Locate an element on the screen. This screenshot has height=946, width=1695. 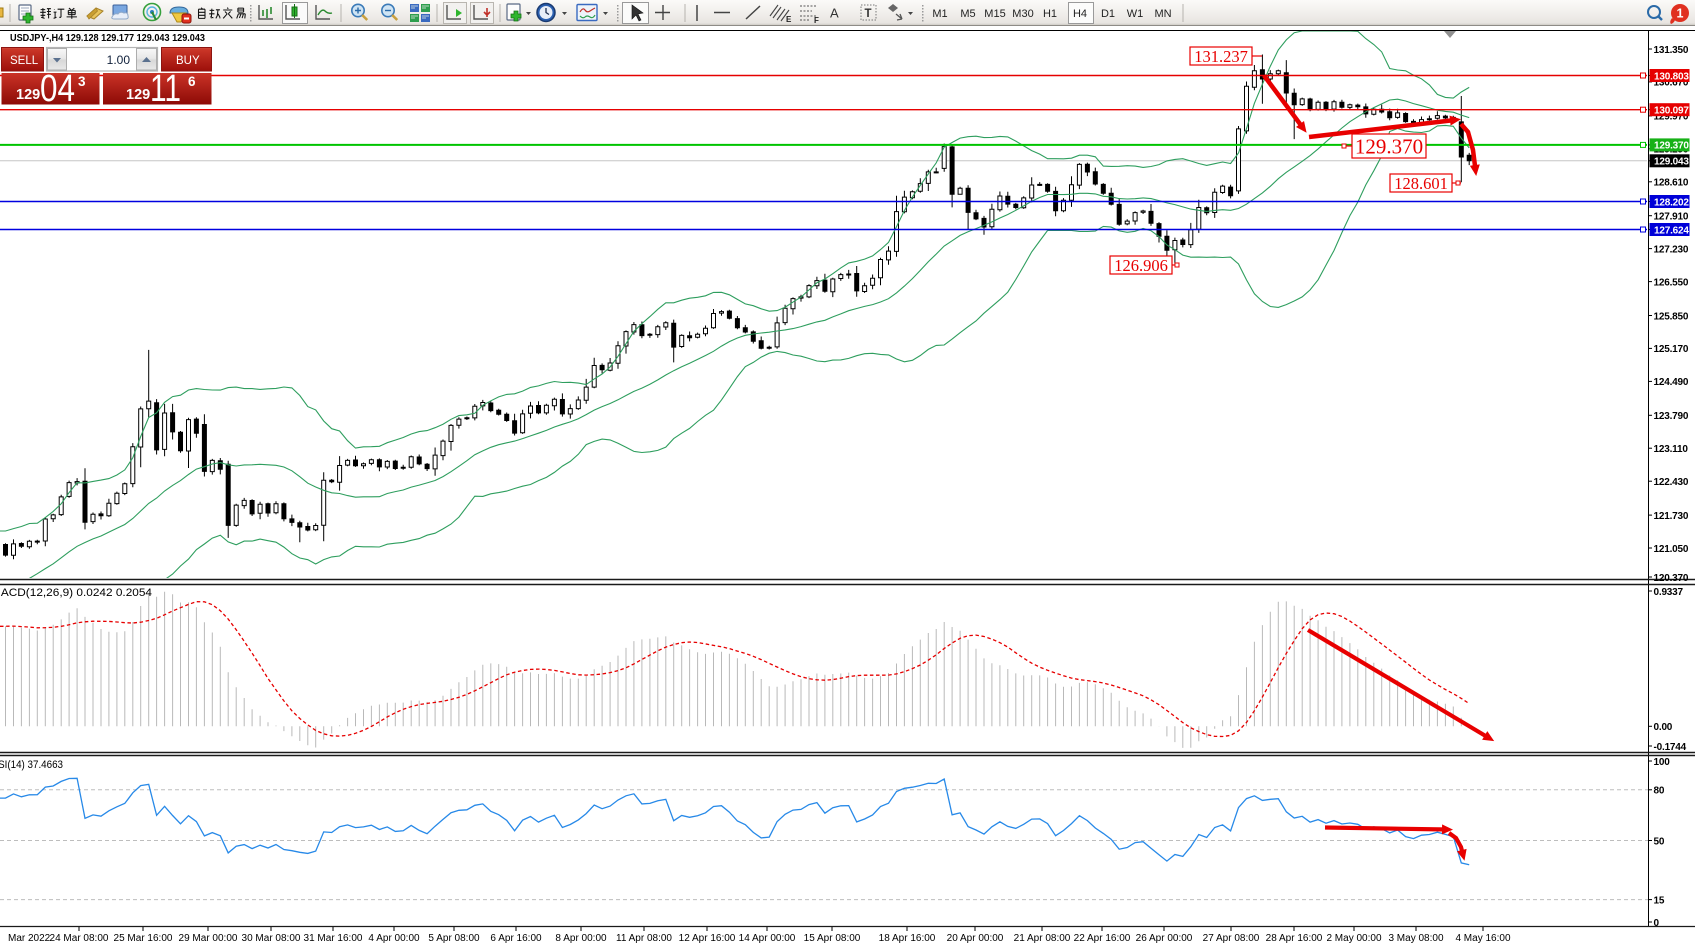
svg-text: 5 Apr 08:00 is located at coordinates (454, 938).